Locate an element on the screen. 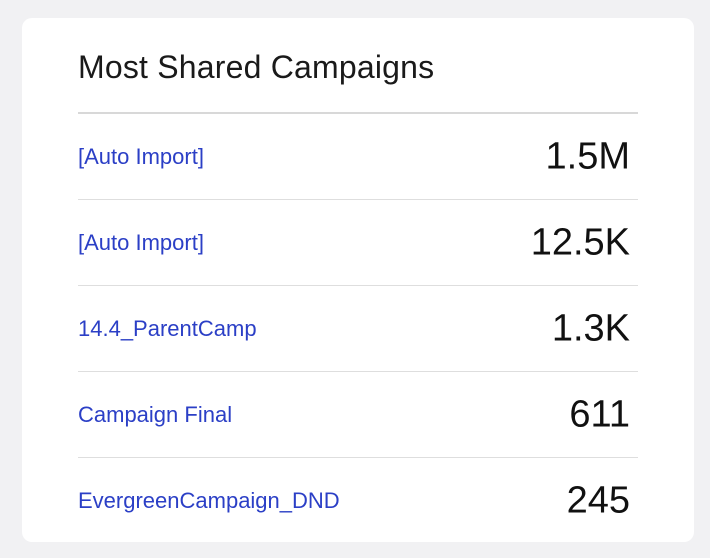  list-item: EvergreenCampaign_DND 245 is located at coordinates (358, 501).